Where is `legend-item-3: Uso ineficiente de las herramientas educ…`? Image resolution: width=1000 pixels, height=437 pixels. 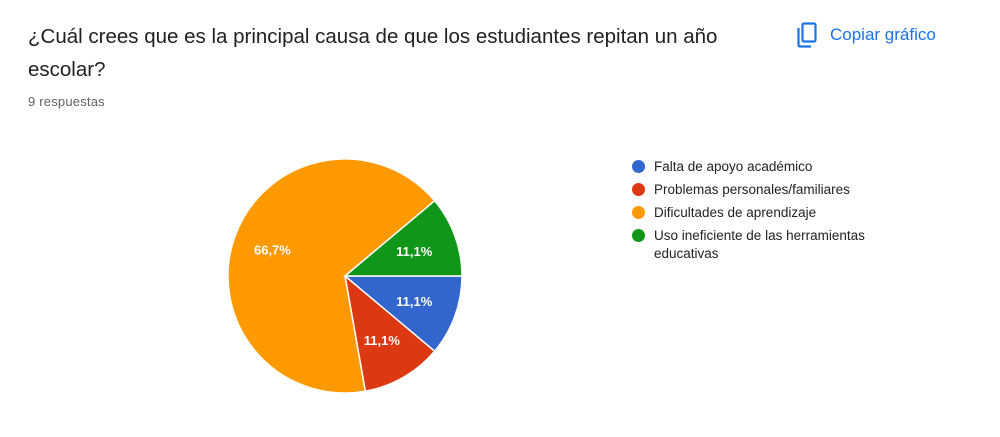 legend-item-3: Uso ineficiente de las herramientas educ… is located at coordinates (782, 245).